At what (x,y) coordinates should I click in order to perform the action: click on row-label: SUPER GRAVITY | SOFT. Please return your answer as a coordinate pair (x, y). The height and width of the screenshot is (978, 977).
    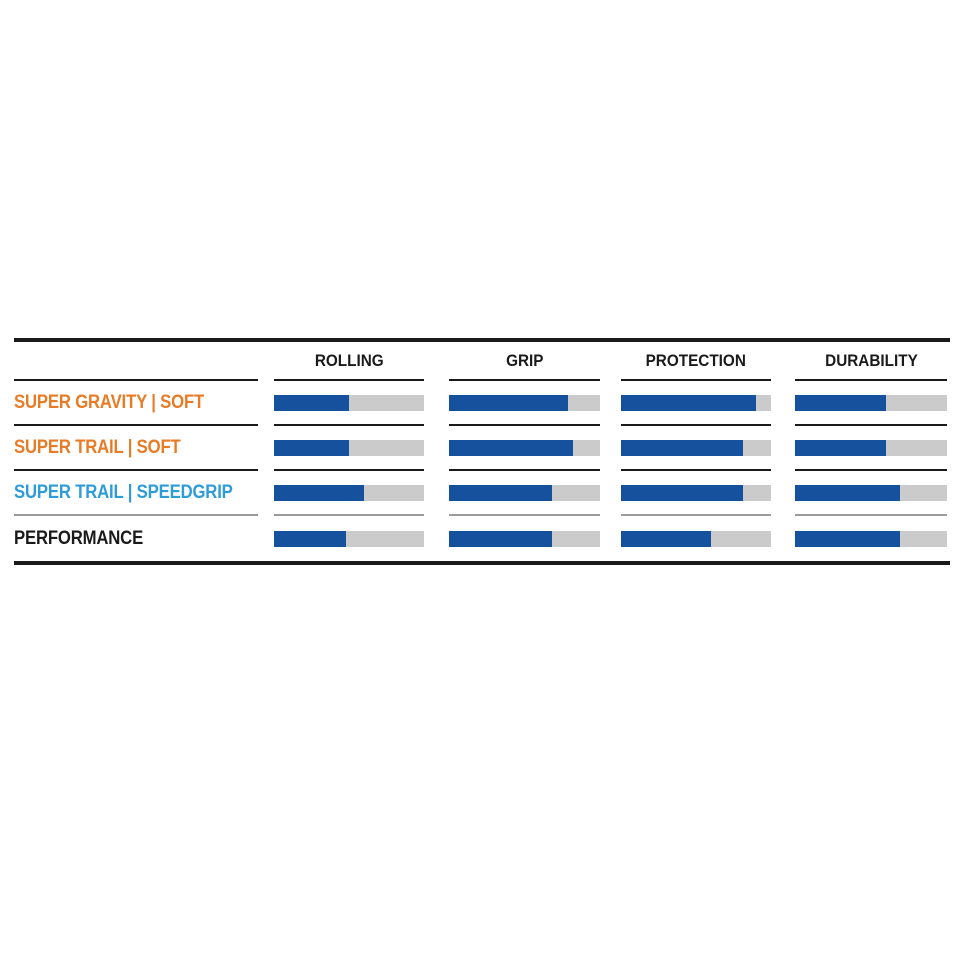
    Looking at the image, I should click on (136, 403).